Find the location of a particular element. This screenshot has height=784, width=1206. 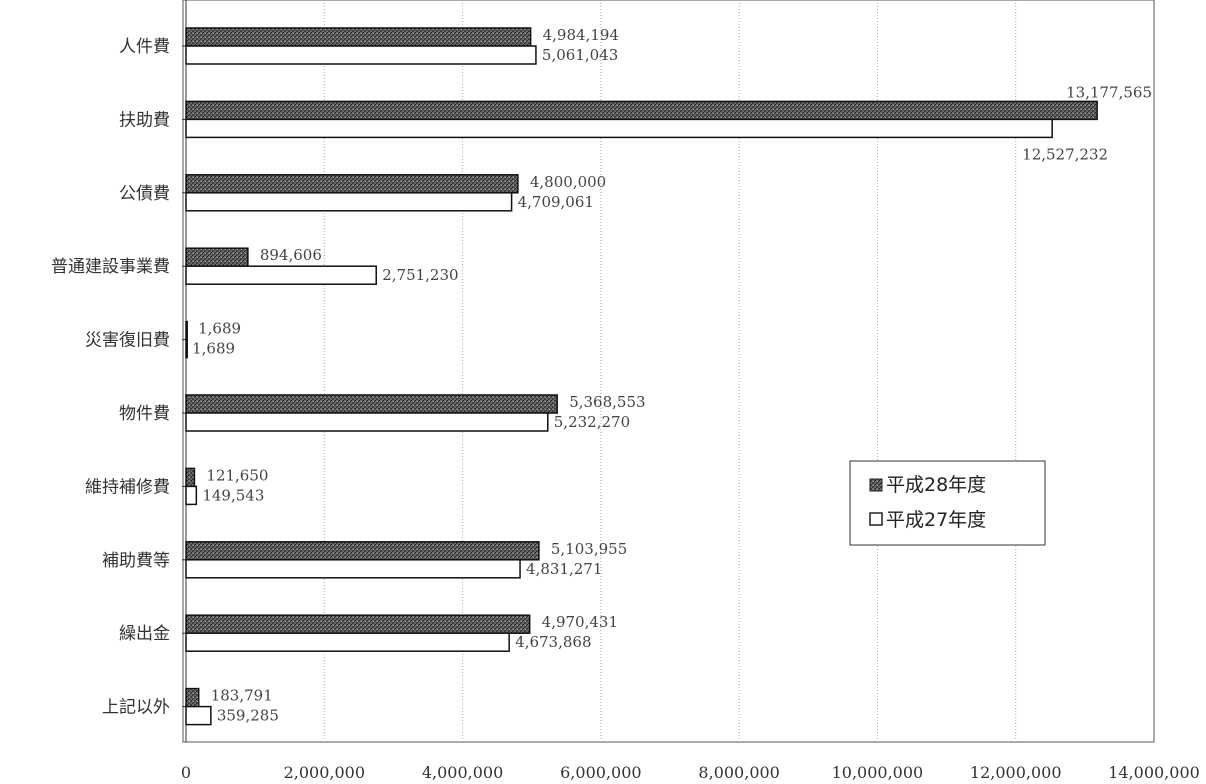

category-label: 物件費 is located at coordinates (144, 414).